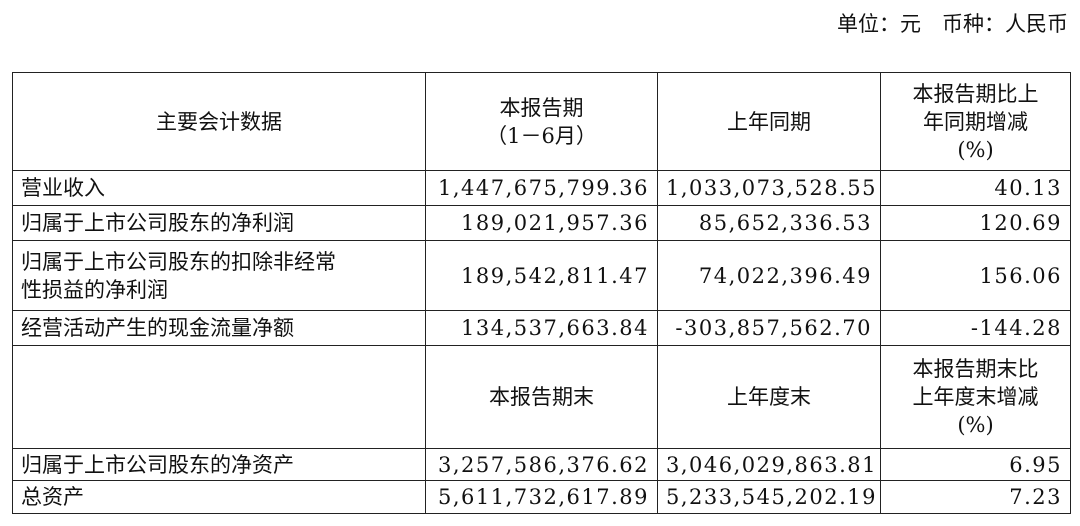 Image resolution: width=1080 pixels, height=526 pixels. I want to click on header-cell: 本报告期比上 年同期增减 (%), so click(975, 121).